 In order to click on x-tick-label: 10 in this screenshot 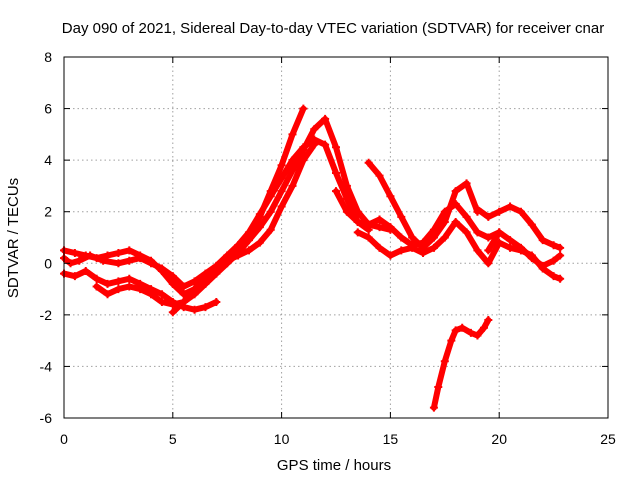, I will do `click(282, 439)`.